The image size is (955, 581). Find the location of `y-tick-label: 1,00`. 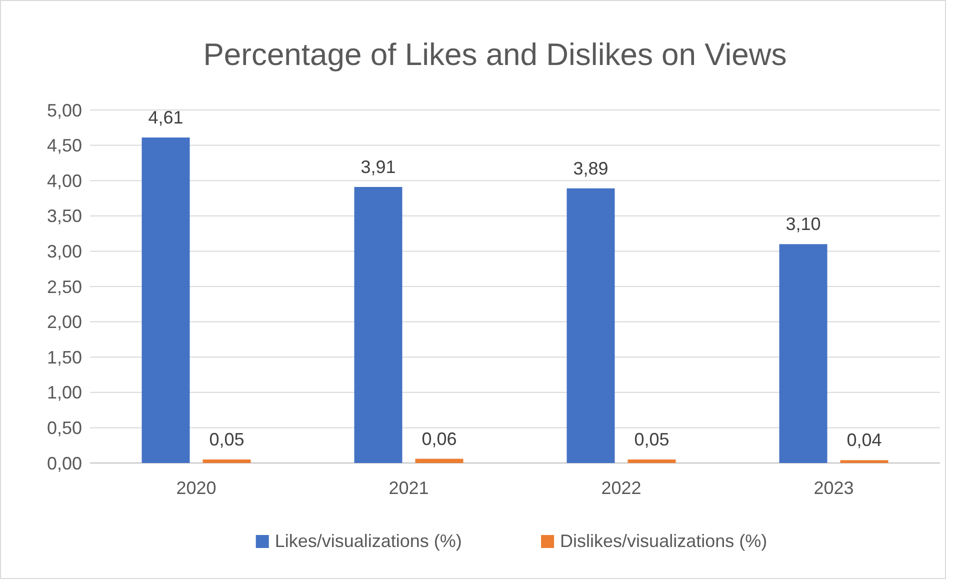

y-tick-label: 1,00 is located at coordinates (64, 392).